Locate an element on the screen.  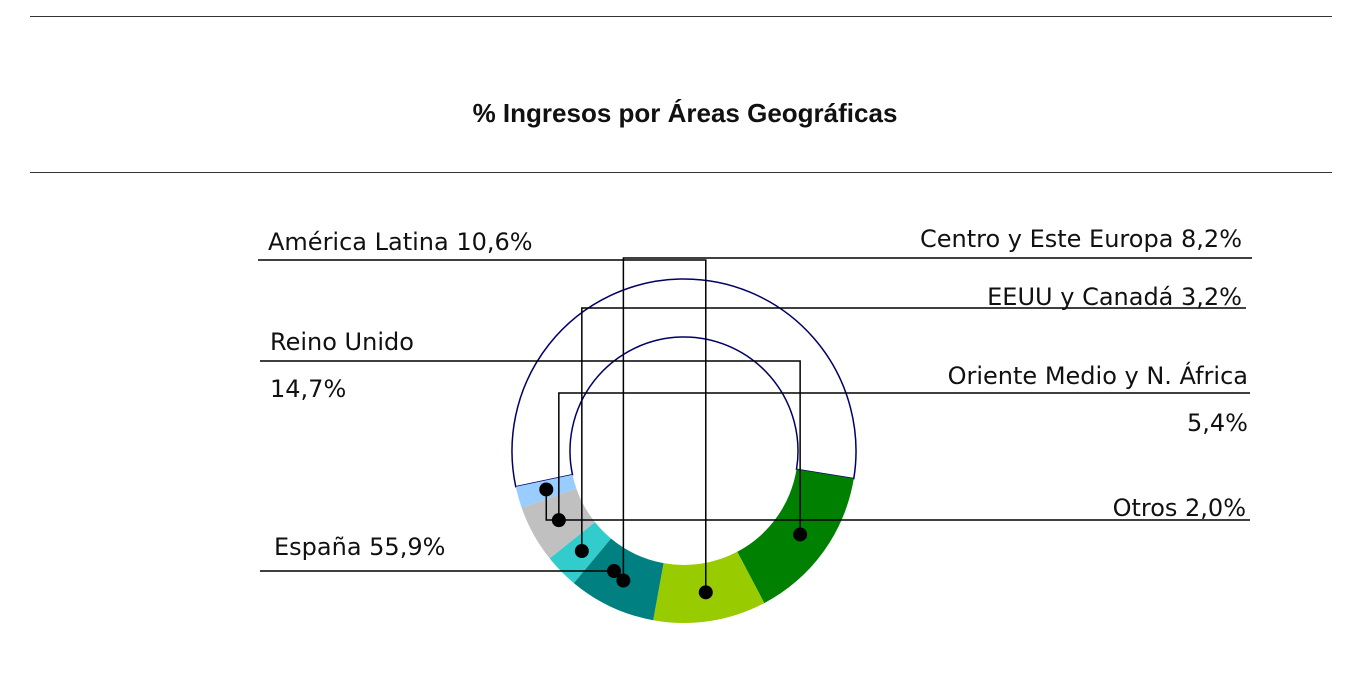
slice-label: EEUU y Canadá 3,2% is located at coordinates (1114, 297).